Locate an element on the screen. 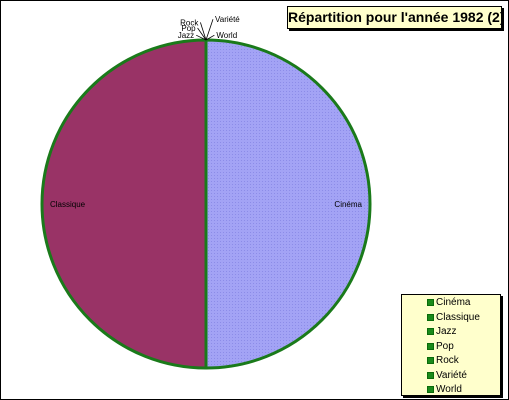 The width and height of the screenshot is (509, 400). data-label-classique: Classique is located at coordinates (68, 204).